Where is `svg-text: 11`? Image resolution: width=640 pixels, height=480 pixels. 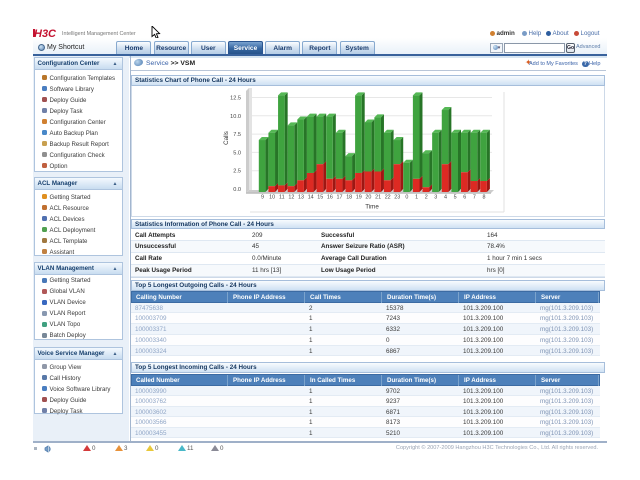 svg-text: 11 is located at coordinates (282, 197).